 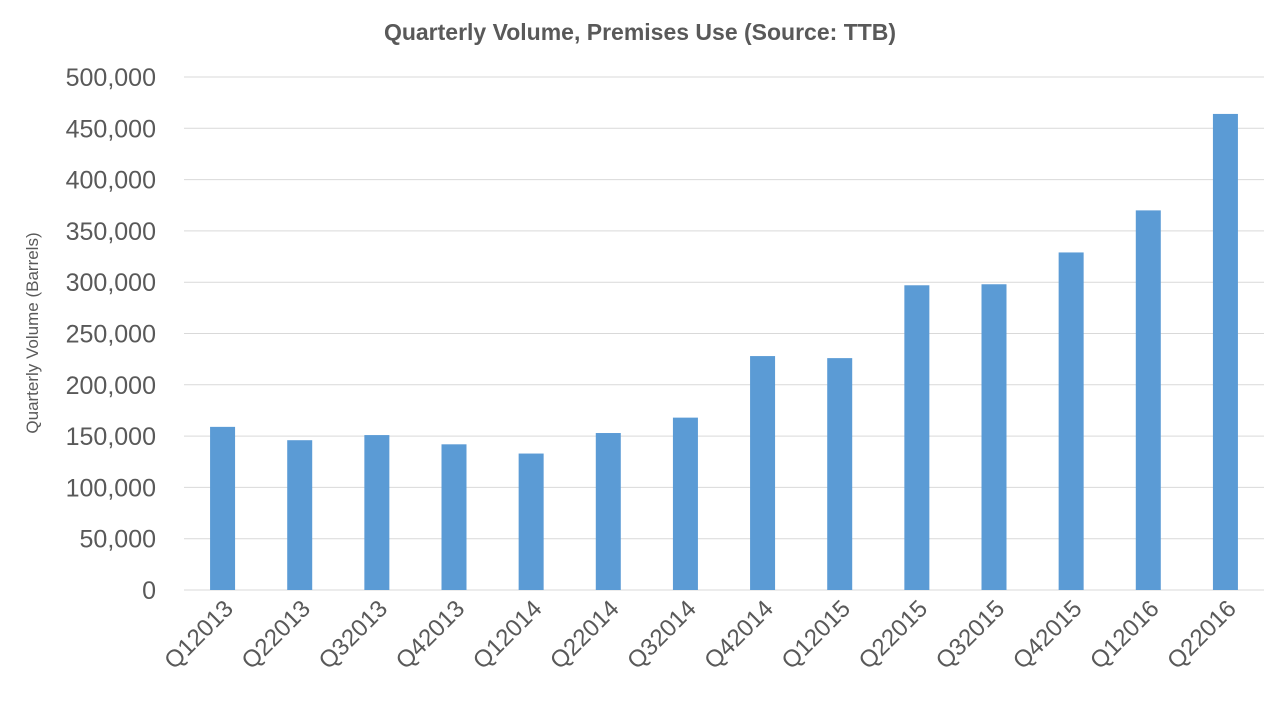 What do you see at coordinates (149, 591) in the screenshot?
I see `y-tick-label: 0` at bounding box center [149, 591].